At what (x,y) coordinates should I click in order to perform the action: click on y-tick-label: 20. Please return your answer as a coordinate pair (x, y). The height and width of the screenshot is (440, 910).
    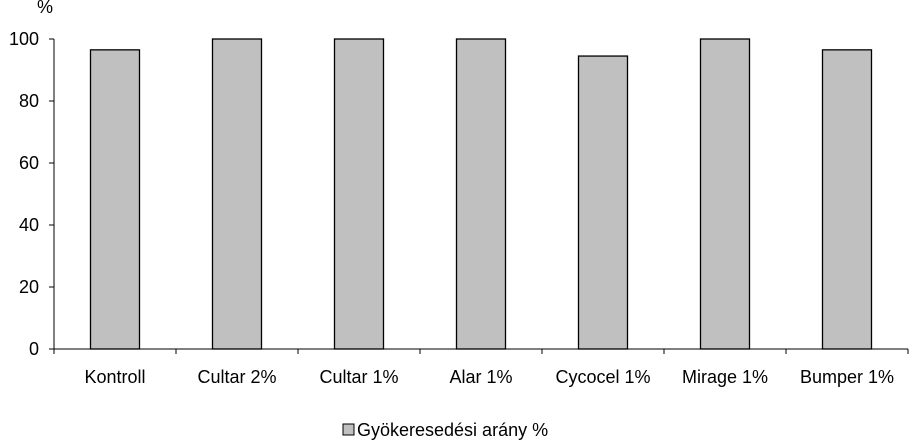
    Looking at the image, I should click on (29, 287).